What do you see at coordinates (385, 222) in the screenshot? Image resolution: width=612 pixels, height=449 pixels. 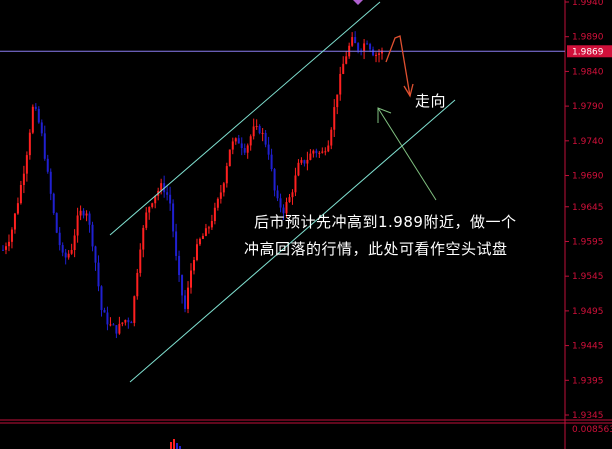 I see `comment-line-1: 后市预计先冲高到1.989附近，做一个` at bounding box center [385, 222].